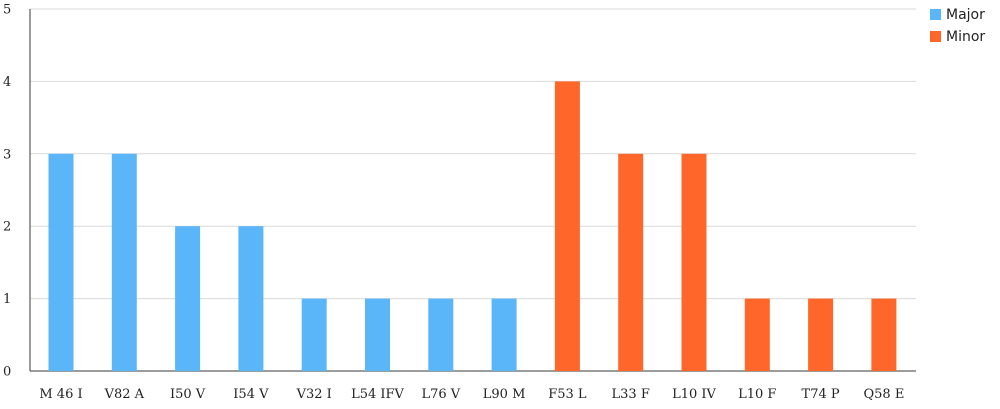 The width and height of the screenshot is (1000, 409). Describe the element at coordinates (694, 262) in the screenshot. I see `bar-l10-iv` at that location.